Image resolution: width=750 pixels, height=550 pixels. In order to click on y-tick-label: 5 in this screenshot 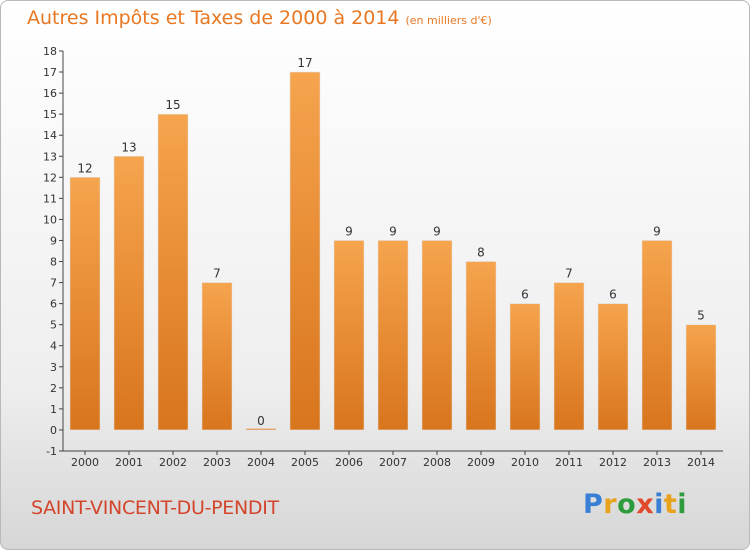, I will do `click(53, 325)`.